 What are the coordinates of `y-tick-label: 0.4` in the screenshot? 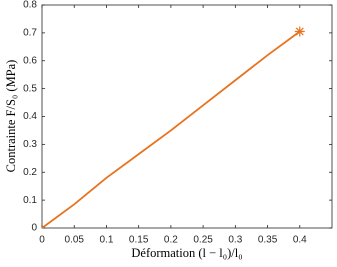 It's located at (30, 116).